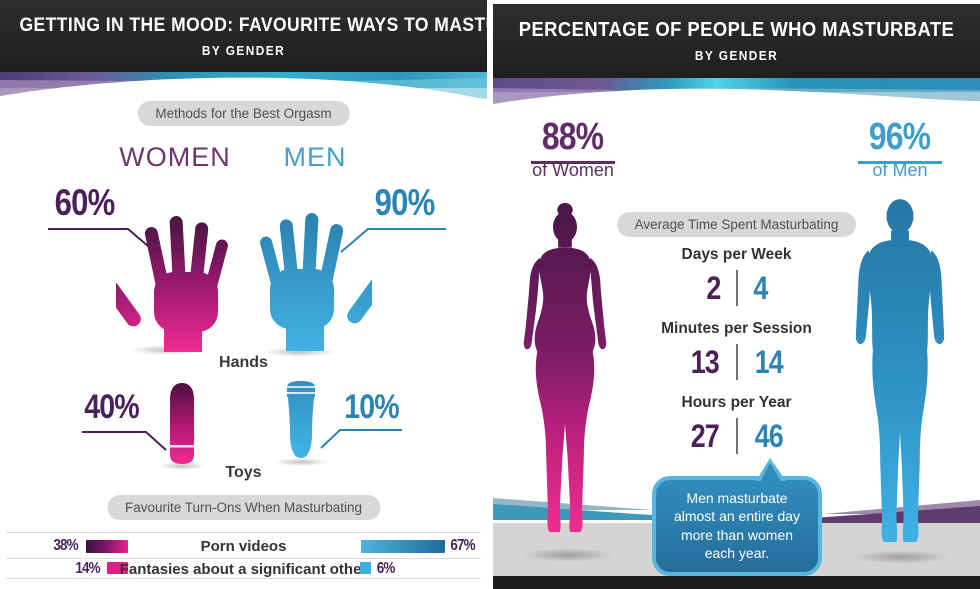  I want to click on stat-minutes-per-session: Minutes per Session 13 14, so click(736, 350).